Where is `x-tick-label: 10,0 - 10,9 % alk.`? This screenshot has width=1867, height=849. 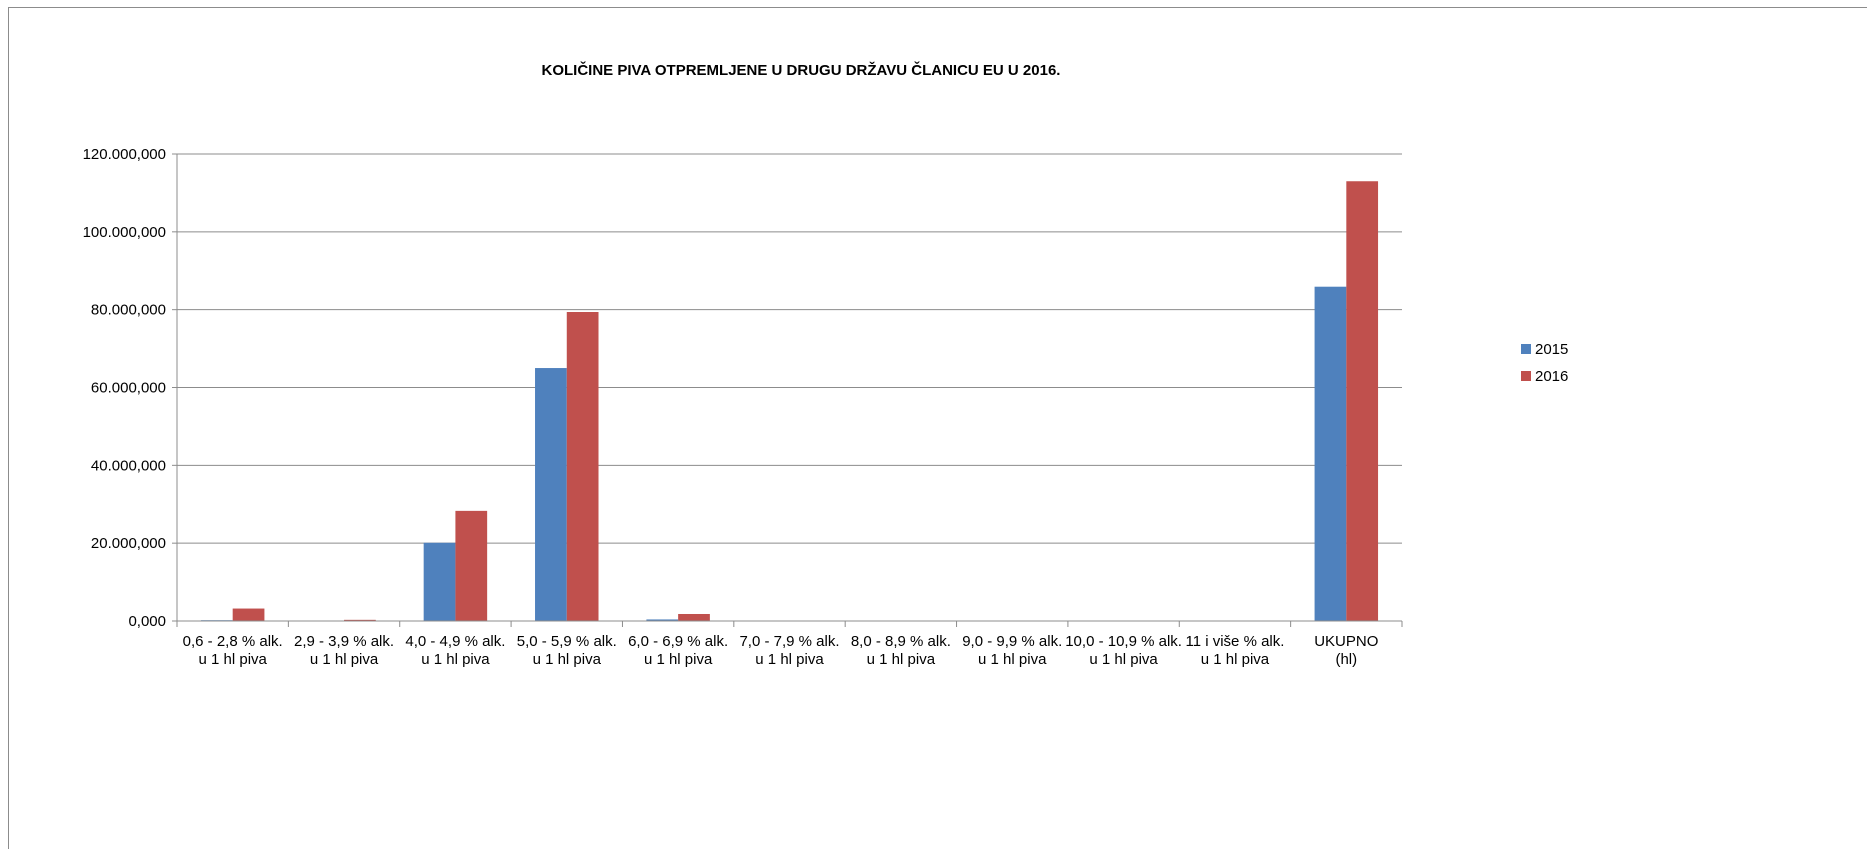 x-tick-label: 10,0 - 10,9 % alk. is located at coordinates (1123, 641).